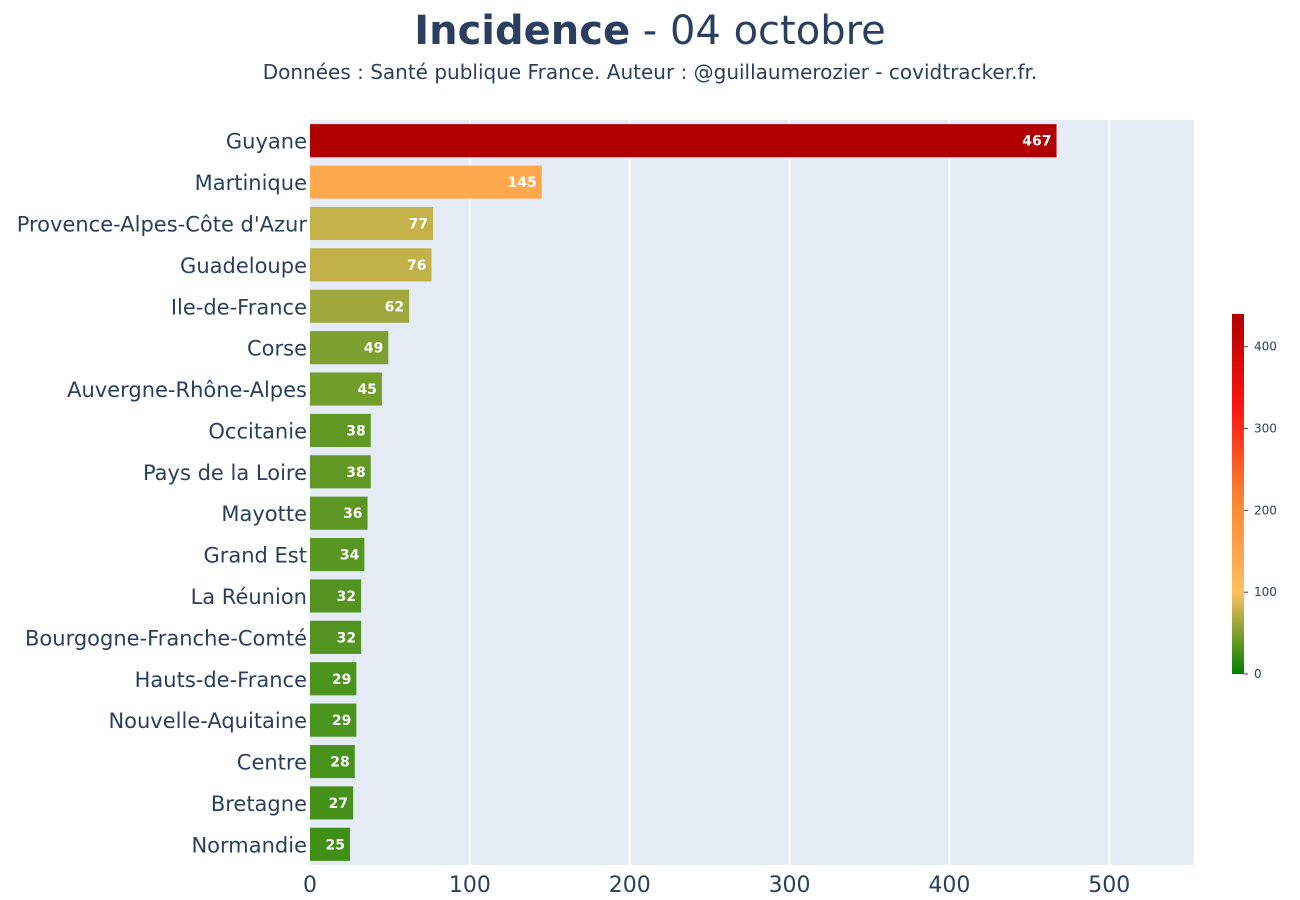 This screenshot has height=900, width=1300. Describe the element at coordinates (334, 845) in the screenshot. I see `bar-value-label: 25` at that location.